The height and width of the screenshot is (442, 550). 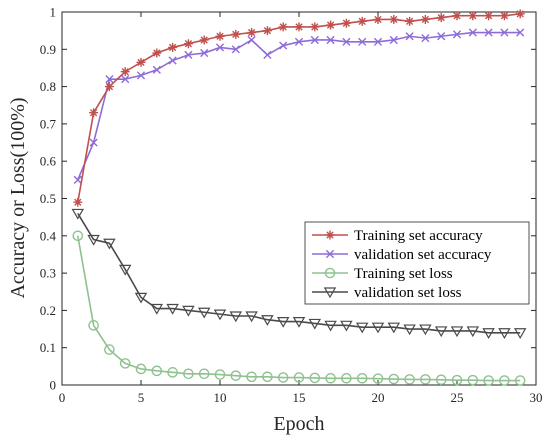 I want to click on legend-label: validation set accuracy, so click(x=423, y=255).